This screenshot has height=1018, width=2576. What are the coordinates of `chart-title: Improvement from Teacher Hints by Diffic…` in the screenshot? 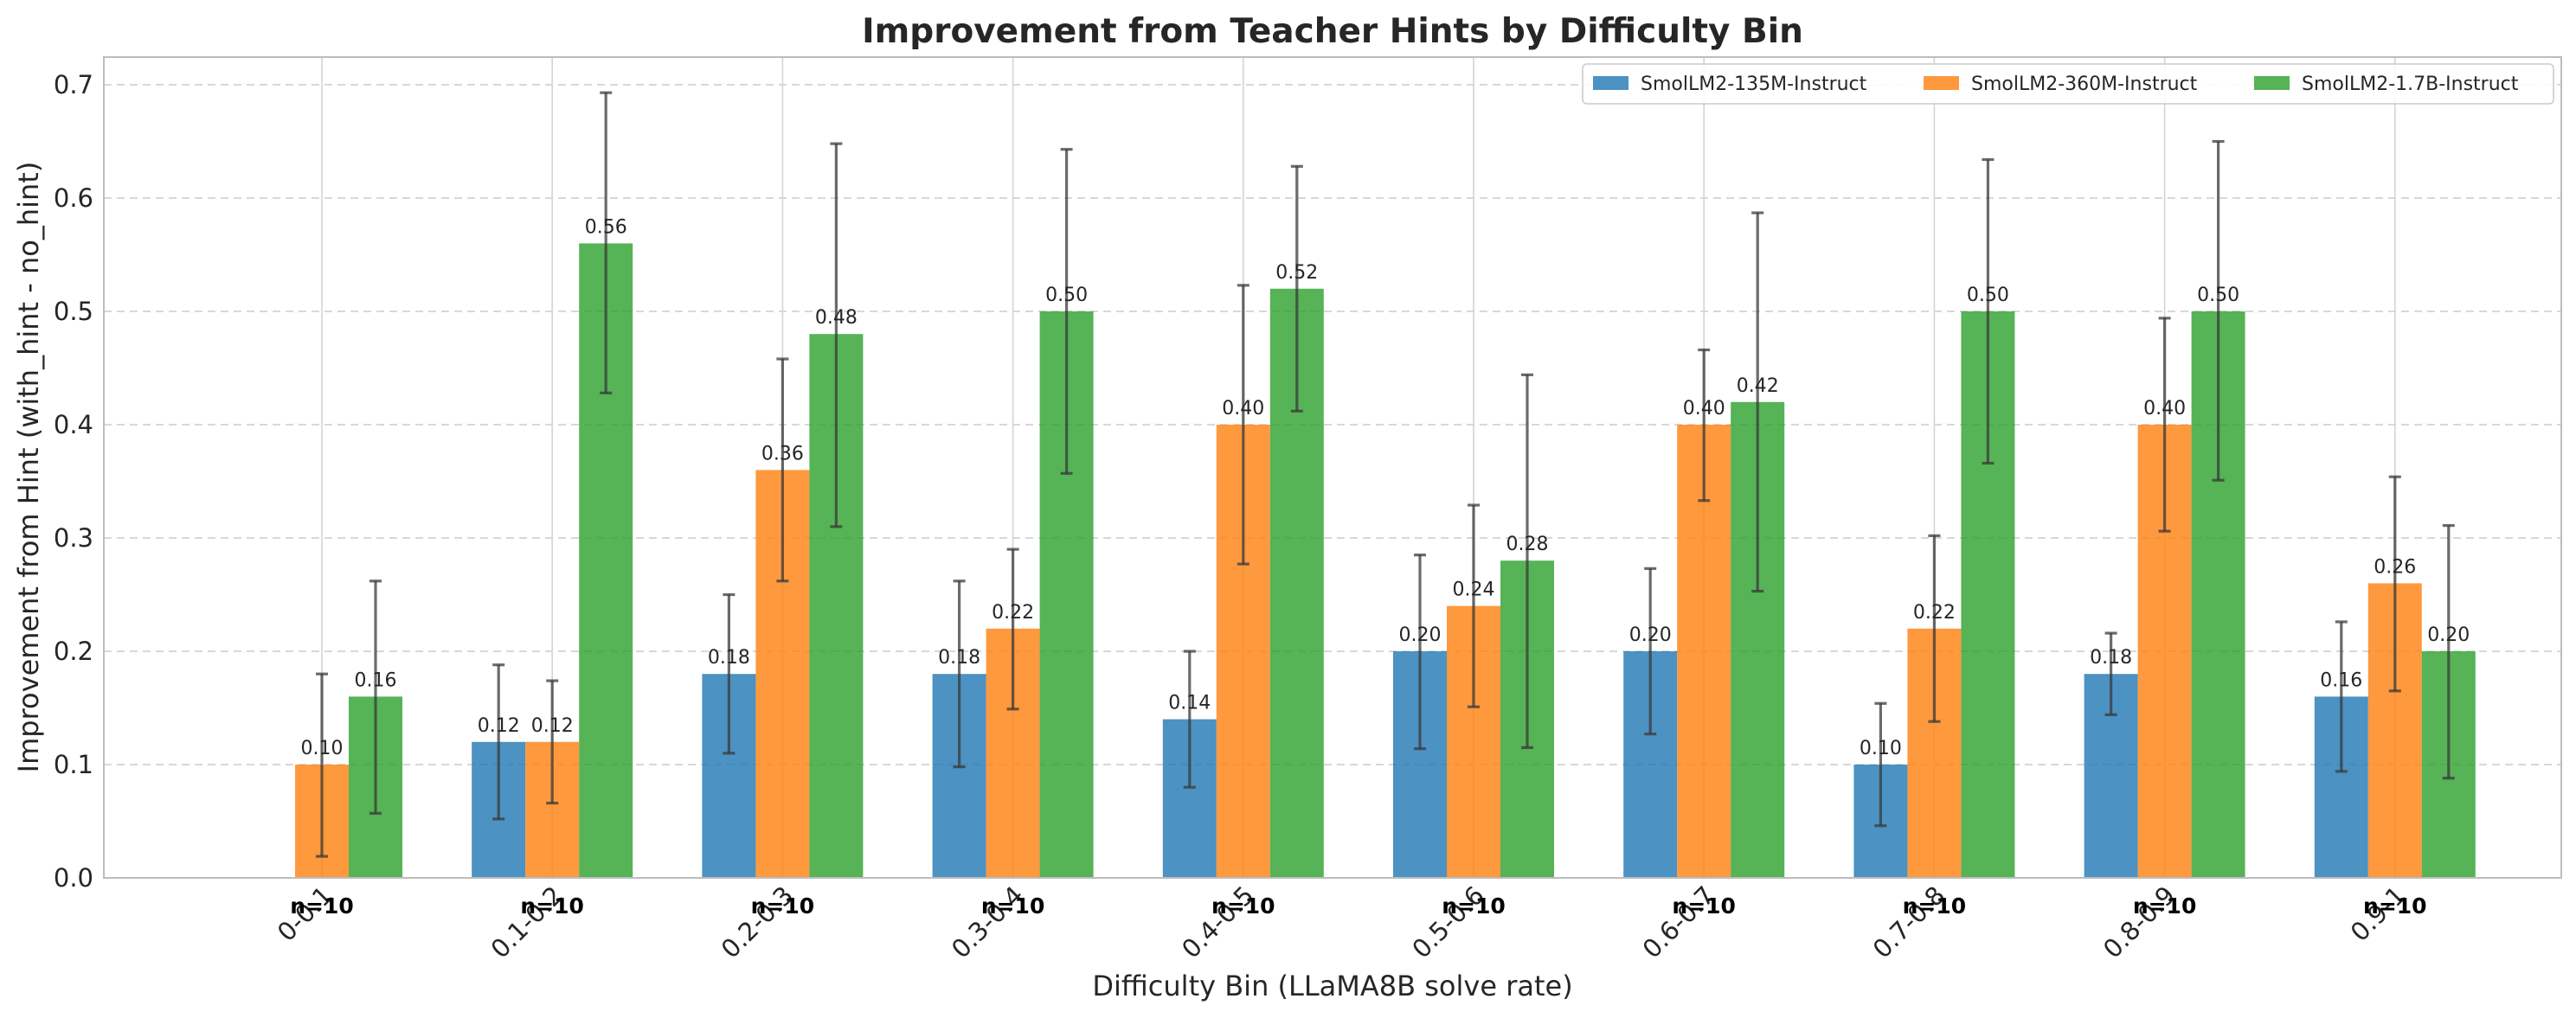 It's located at (1333, 31).